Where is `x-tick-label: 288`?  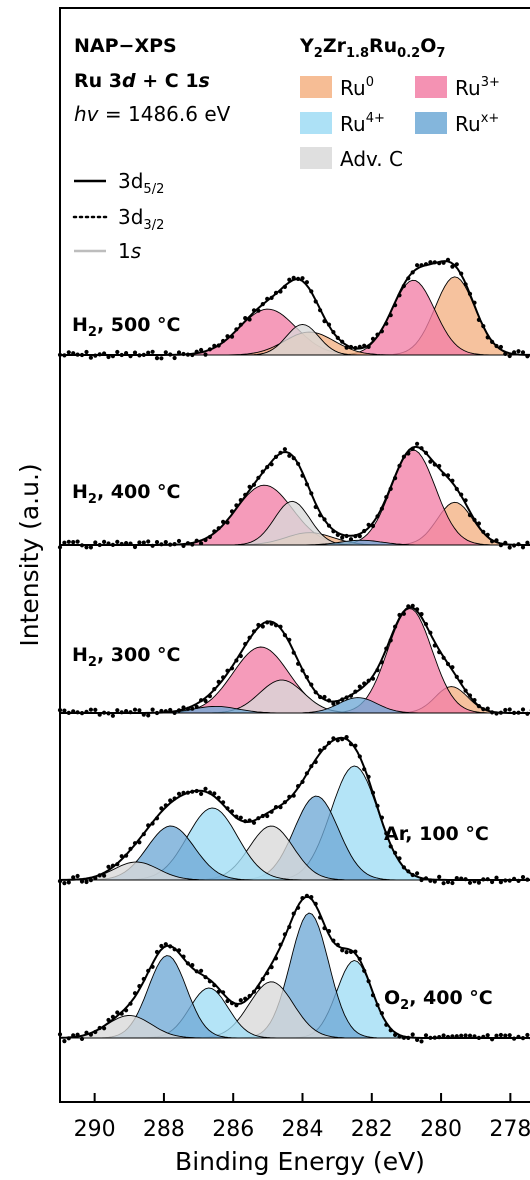
x-tick-label: 288 is located at coordinates (164, 1129).